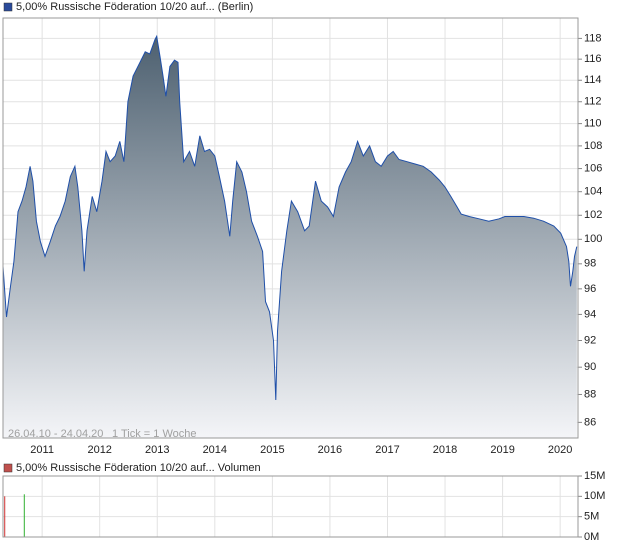 This screenshot has height=546, width=620. Describe the element at coordinates (272, 450) in the screenshot. I see `x-tick-label: 2015` at that location.